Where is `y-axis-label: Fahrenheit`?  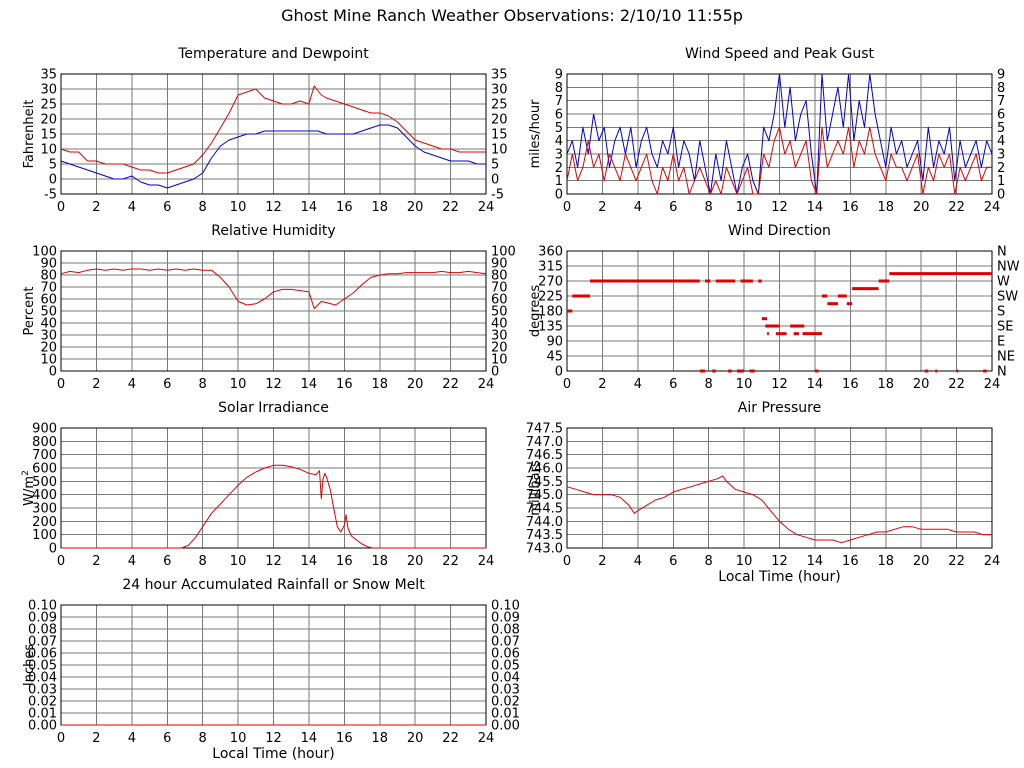
y-axis-label: Fahrenheit is located at coordinates (29, 134).